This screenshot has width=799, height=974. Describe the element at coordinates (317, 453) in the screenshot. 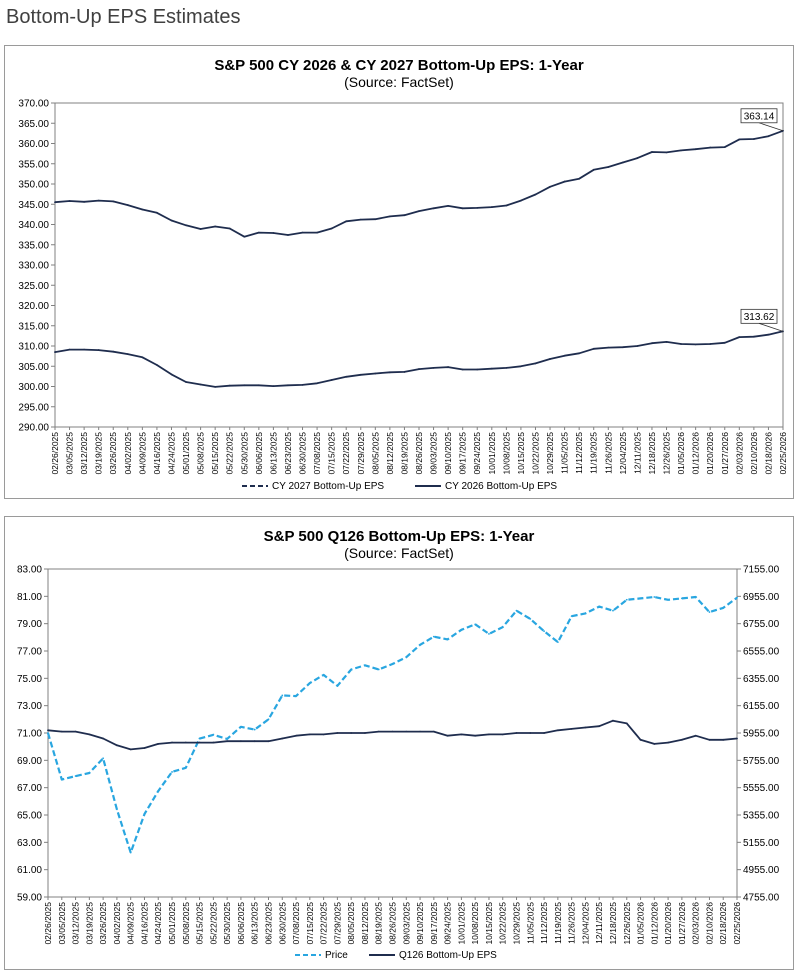

I see `x-tick-label: 07/08/2025` at that location.